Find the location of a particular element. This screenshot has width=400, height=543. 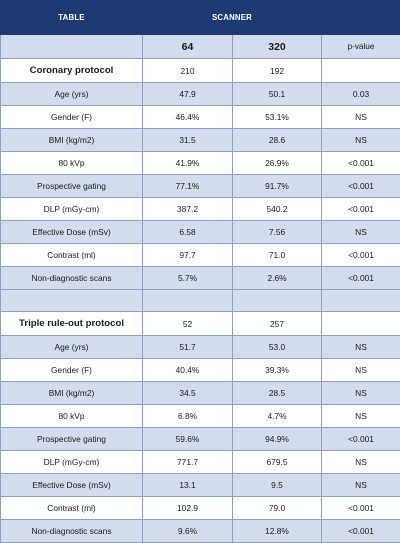

value-64: 5.7% is located at coordinates (188, 278).